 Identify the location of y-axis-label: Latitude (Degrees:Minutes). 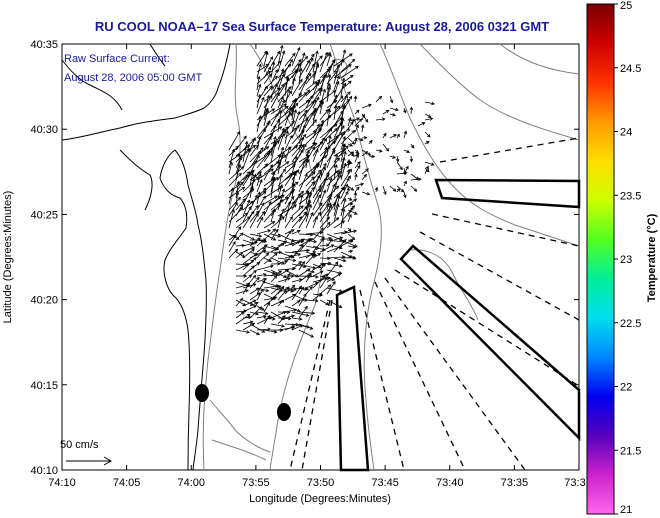
(8, 257).